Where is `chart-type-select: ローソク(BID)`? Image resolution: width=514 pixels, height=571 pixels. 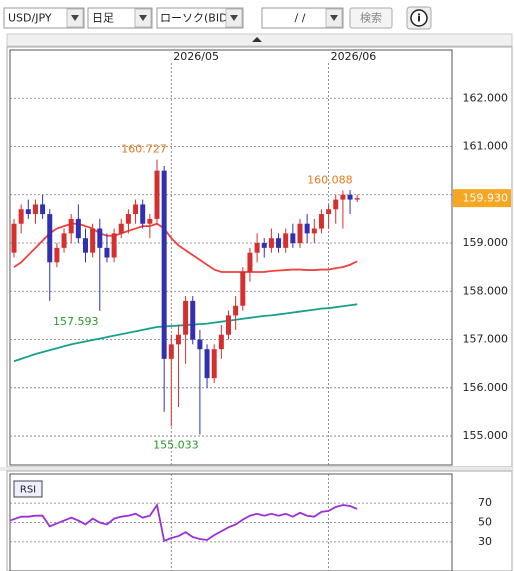 chart-type-select: ローソク(BID) is located at coordinates (200, 18).